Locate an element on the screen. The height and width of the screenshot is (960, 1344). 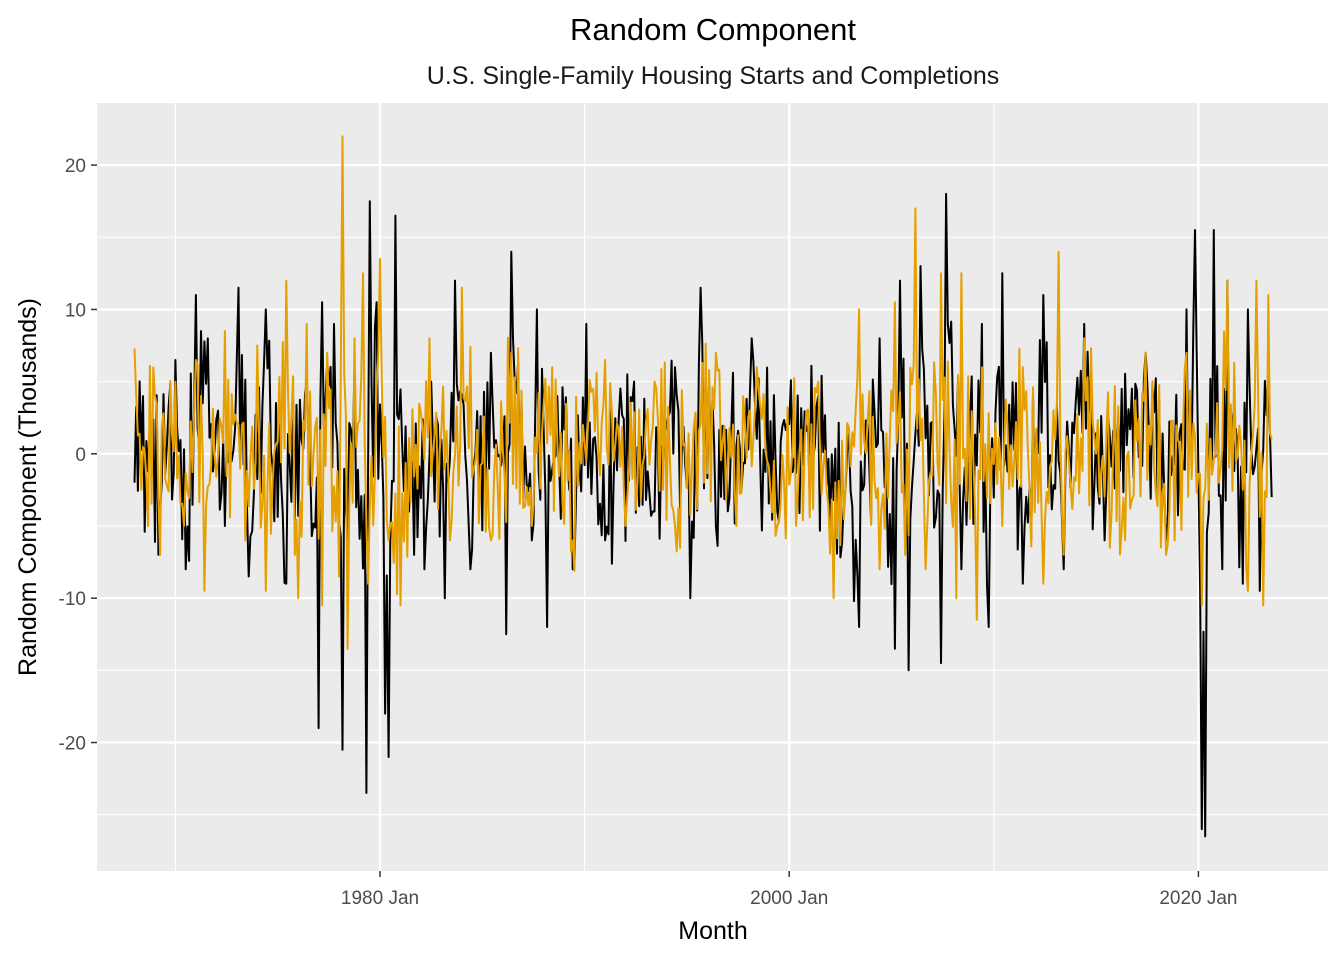
y-tick-label: 0 is located at coordinates (80, 455).